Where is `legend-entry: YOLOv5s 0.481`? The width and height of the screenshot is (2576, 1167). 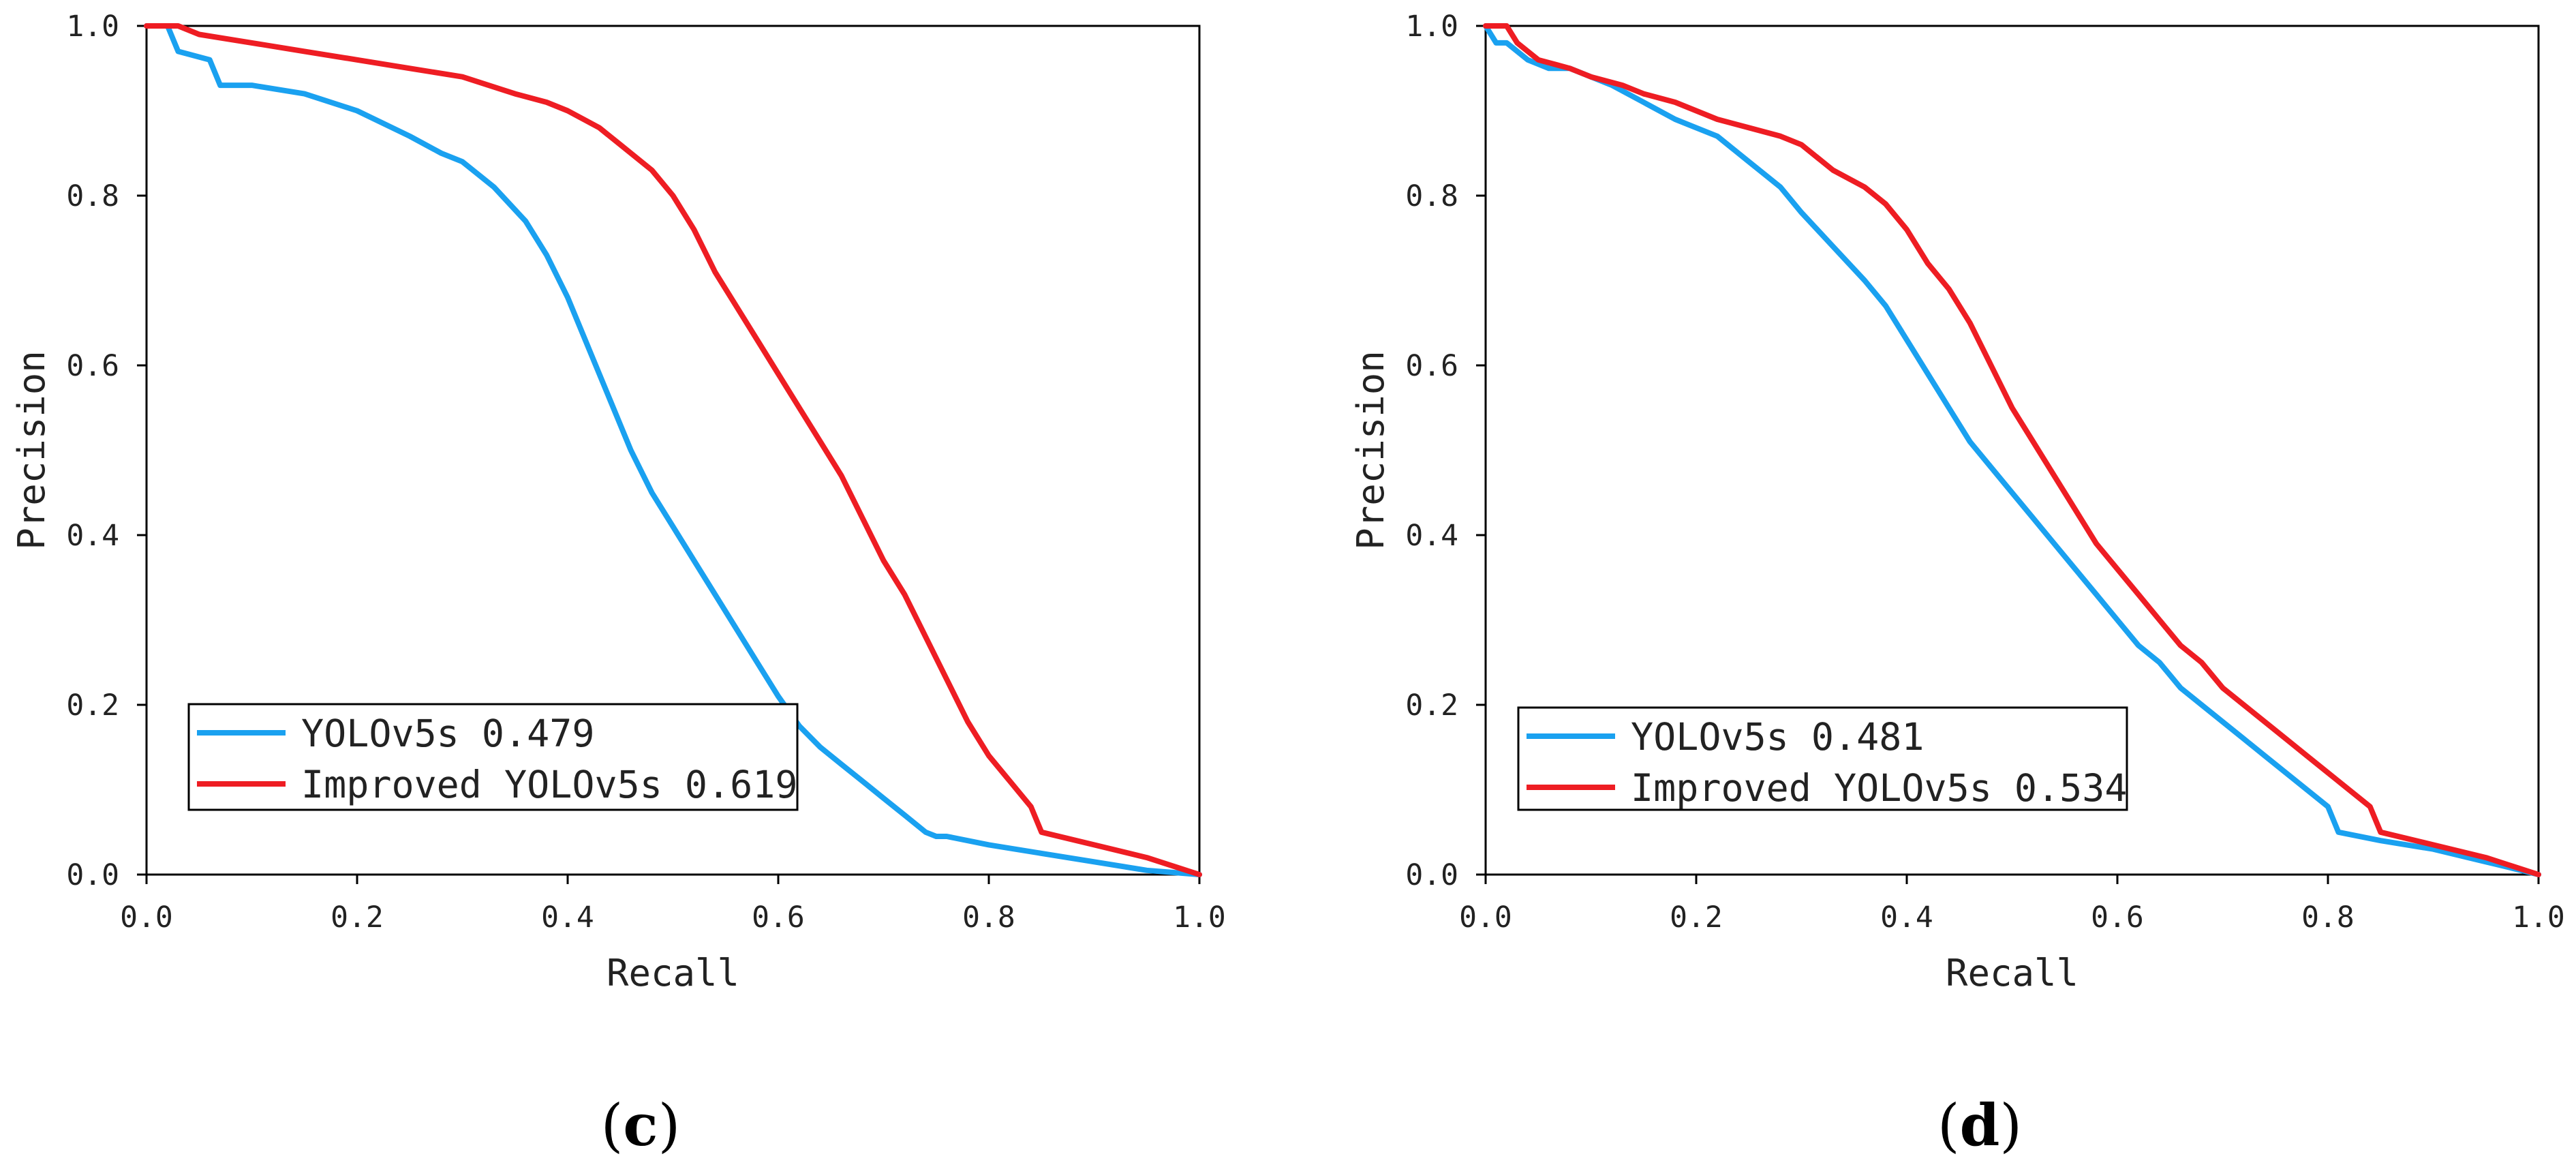
legend-entry: YOLOv5s 0.481 is located at coordinates (1777, 737).